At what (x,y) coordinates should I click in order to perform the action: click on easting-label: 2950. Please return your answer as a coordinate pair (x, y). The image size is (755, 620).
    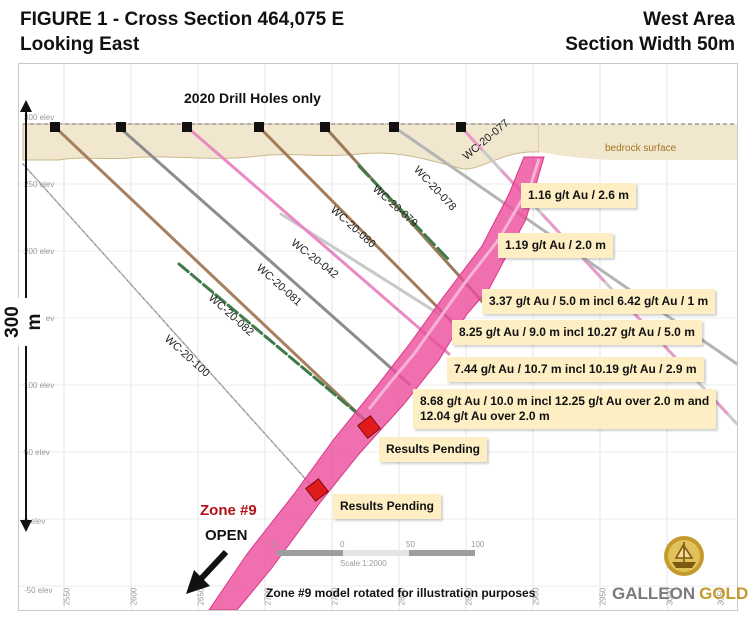
    Looking at the image, I should click on (603, 596).